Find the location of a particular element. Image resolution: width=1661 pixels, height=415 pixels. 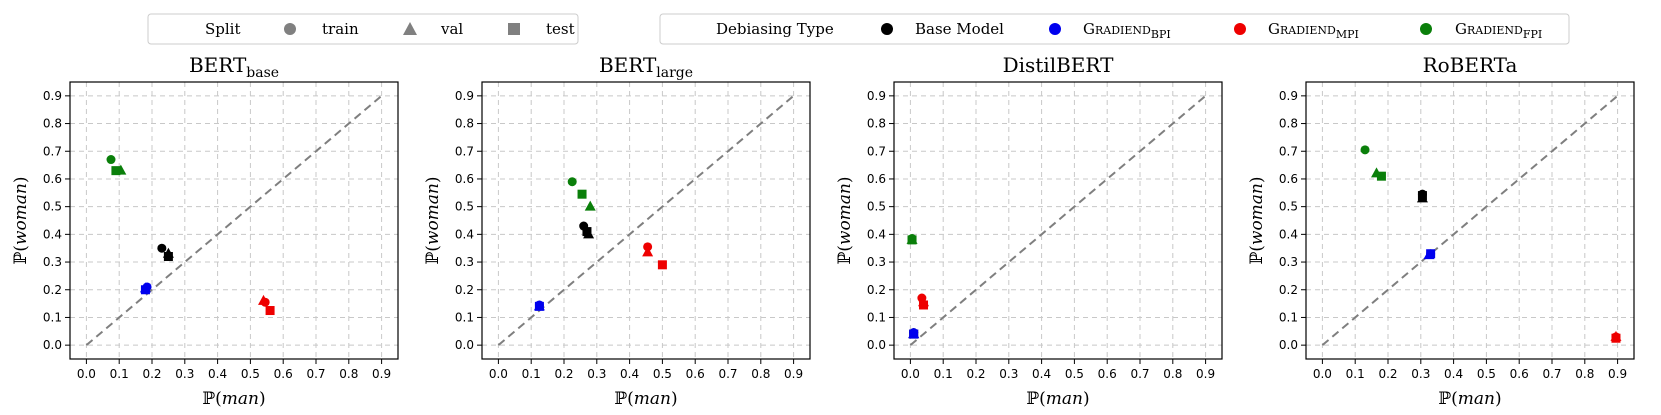

legend-split: Split train val test is located at coordinates (363, 29).